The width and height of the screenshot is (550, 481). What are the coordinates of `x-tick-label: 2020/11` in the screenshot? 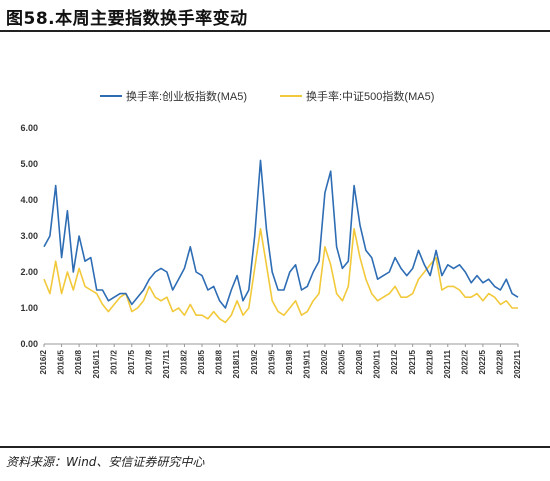 It's located at (377, 363).